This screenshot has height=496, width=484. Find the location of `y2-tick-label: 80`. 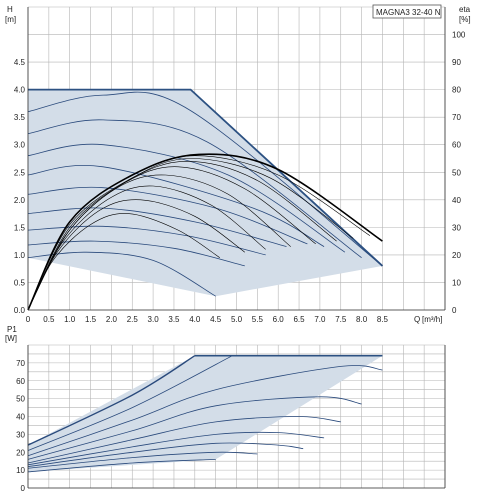

y2-tick-label: 80 is located at coordinates (456, 90).